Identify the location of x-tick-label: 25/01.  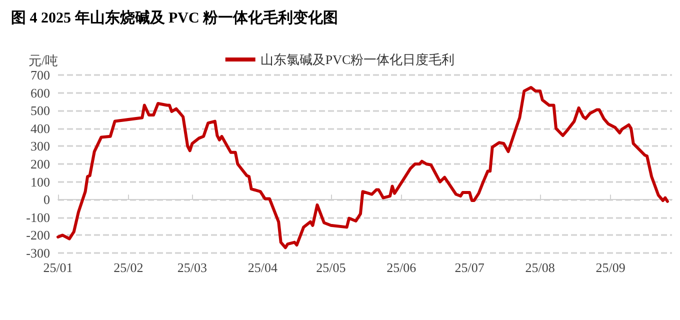
(58, 267).